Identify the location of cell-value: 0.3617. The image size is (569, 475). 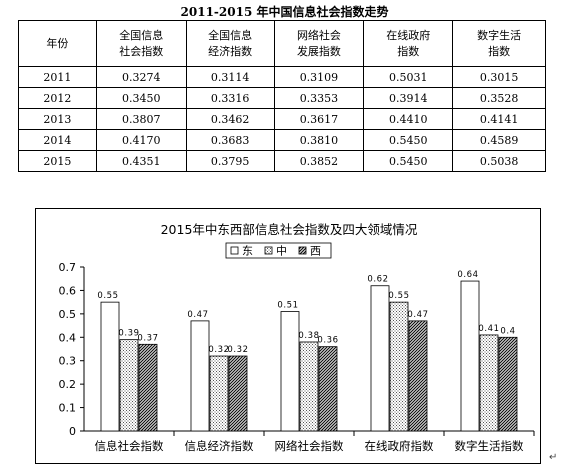
(319, 119).